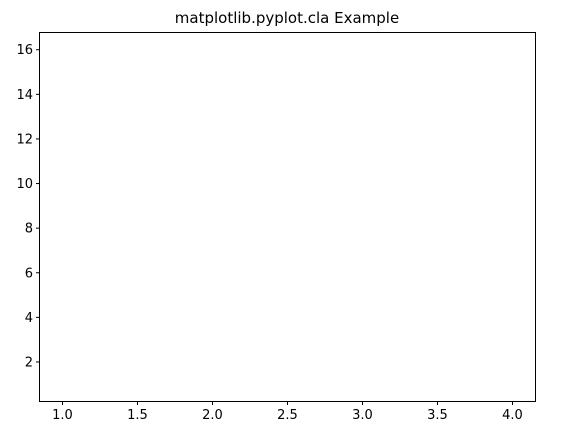 The image size is (568, 439). What do you see at coordinates (287, 18) in the screenshot?
I see `chart-title: matplotlib.pyplot.cla Example` at bounding box center [287, 18].